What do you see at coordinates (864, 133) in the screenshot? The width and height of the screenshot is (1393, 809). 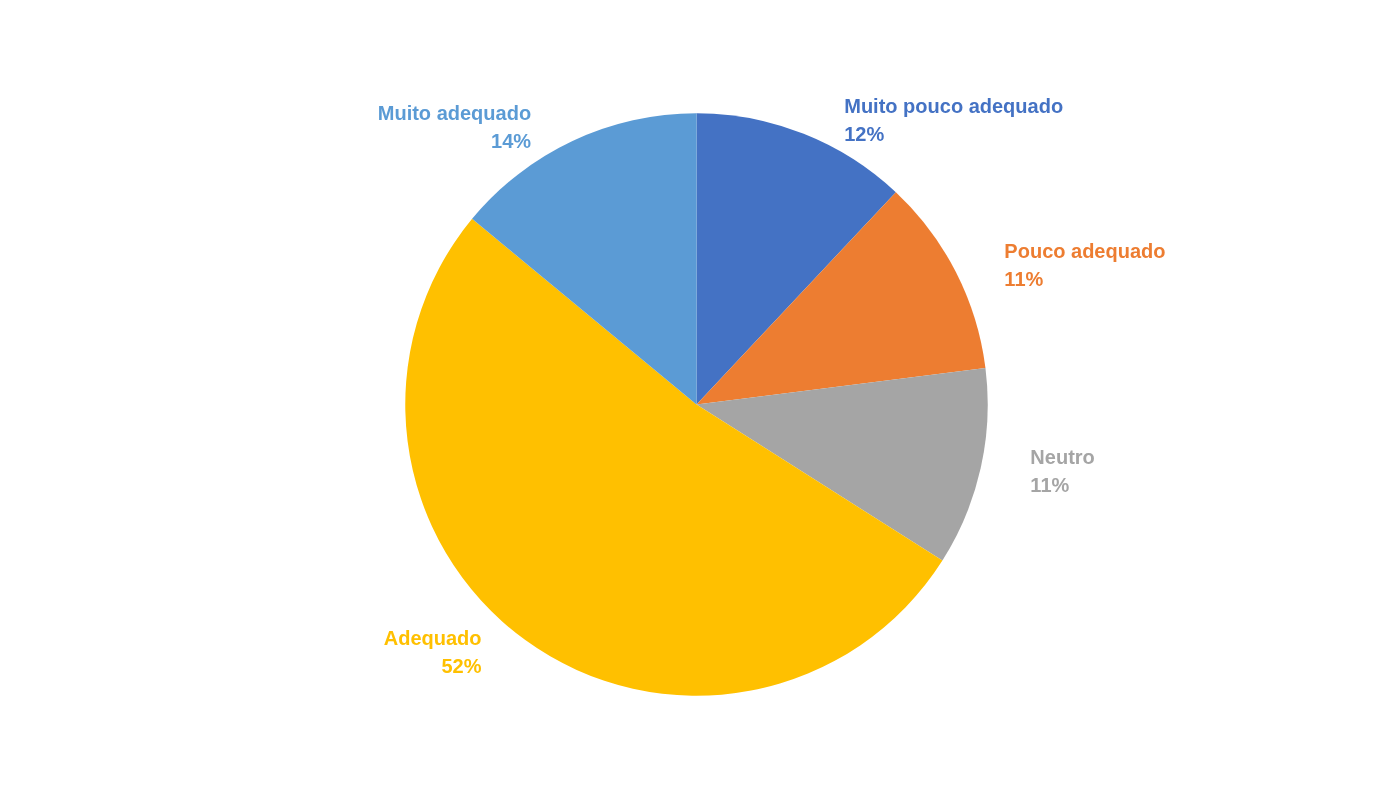 I see `data-label: 12%` at bounding box center [864, 133].